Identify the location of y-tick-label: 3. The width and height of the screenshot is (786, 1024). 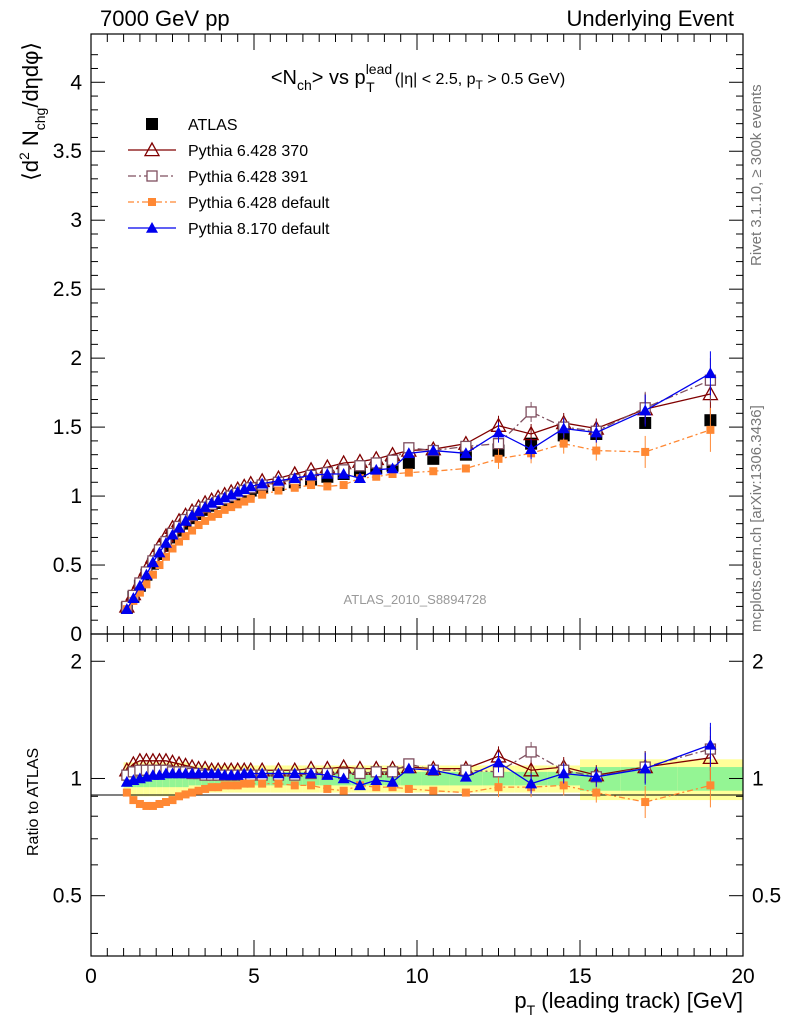
(76, 220).